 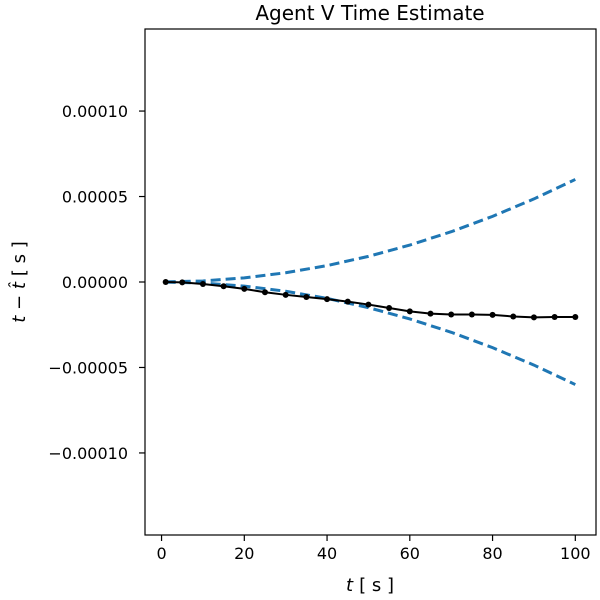 I want to click on y-axis-ticks: 0.00010 0.00005 0.00000 −0.00005 −0.00010, so click(x=96, y=282).